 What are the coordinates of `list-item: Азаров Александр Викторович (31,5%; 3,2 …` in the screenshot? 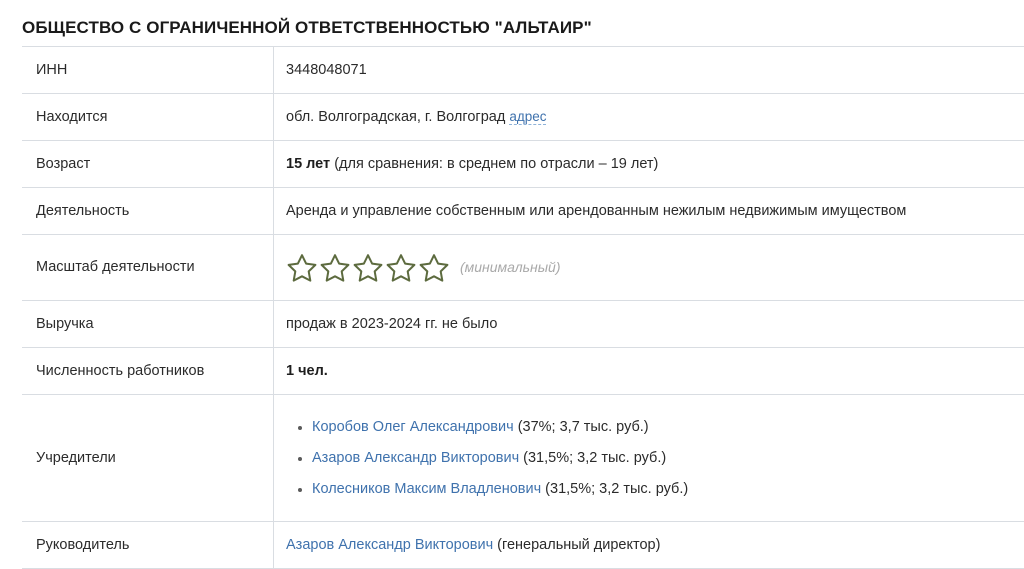 It's located at (668, 458).